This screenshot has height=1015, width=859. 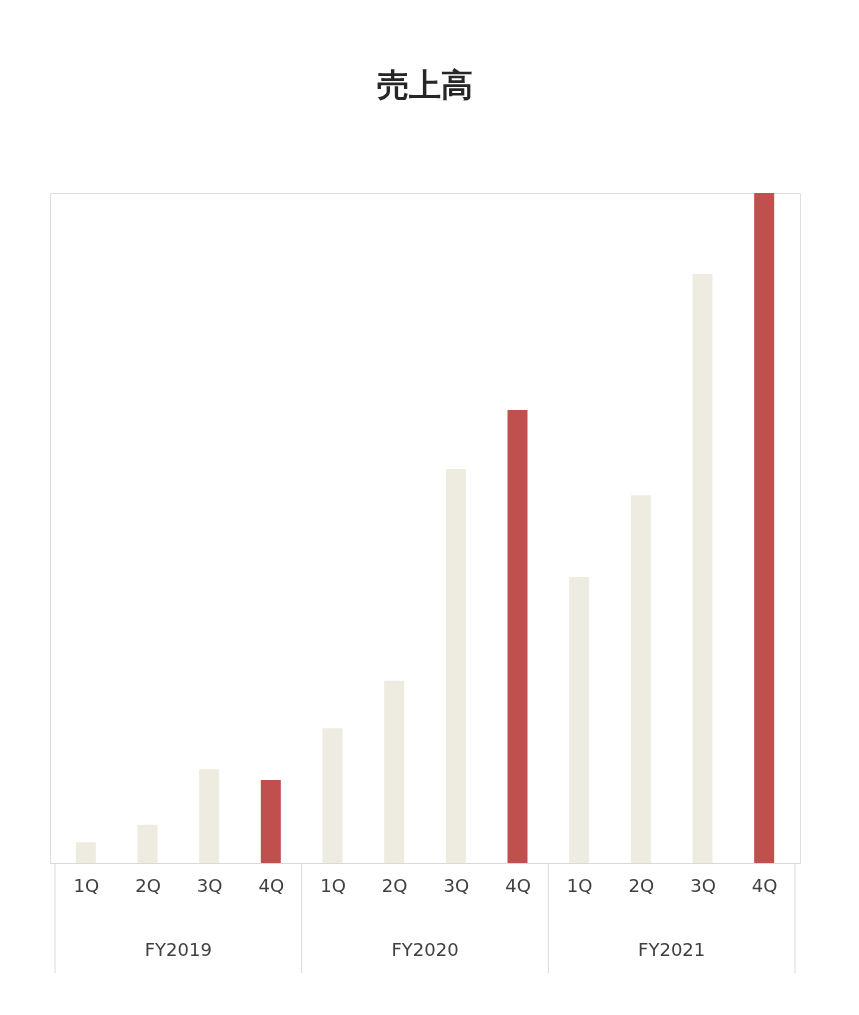 I want to click on chart-title: 売上高, so click(x=425, y=85).